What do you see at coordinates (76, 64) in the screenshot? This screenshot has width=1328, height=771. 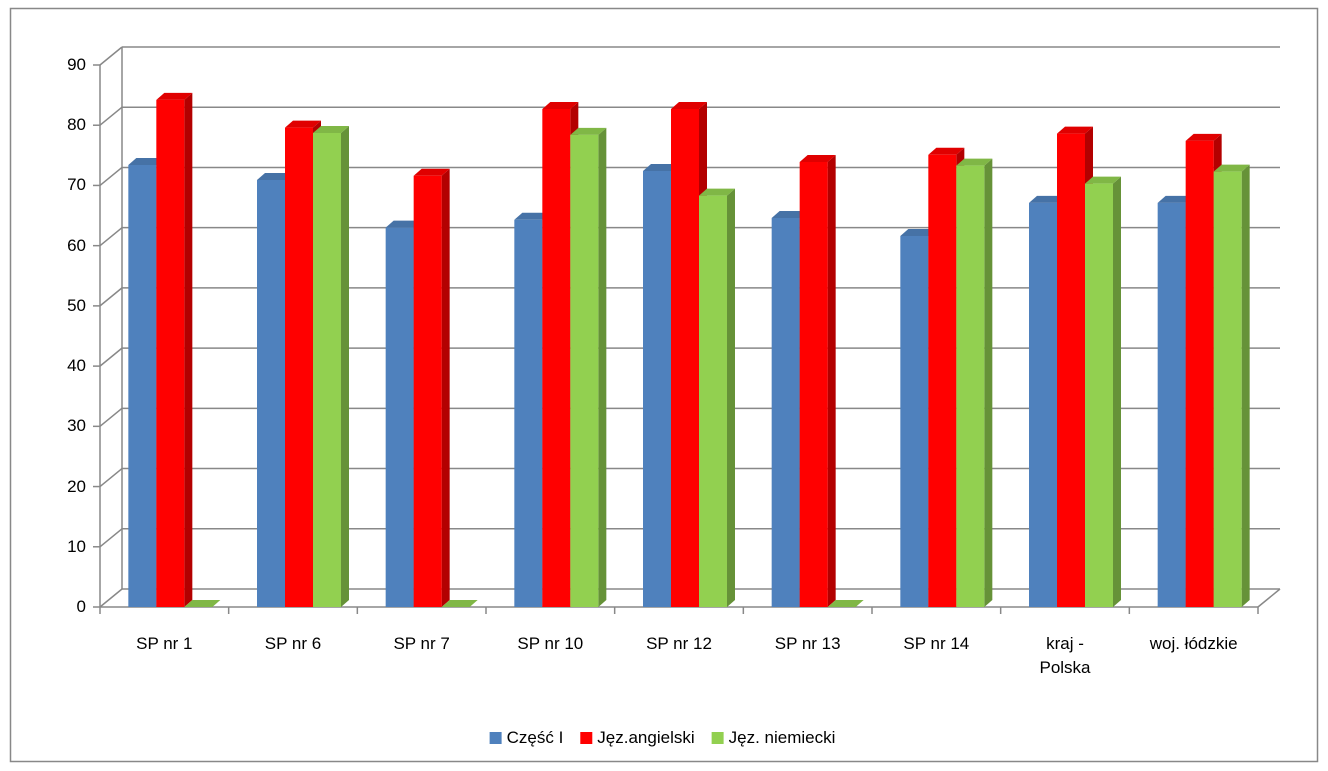 I see `y-tick-label: 90` at bounding box center [76, 64].